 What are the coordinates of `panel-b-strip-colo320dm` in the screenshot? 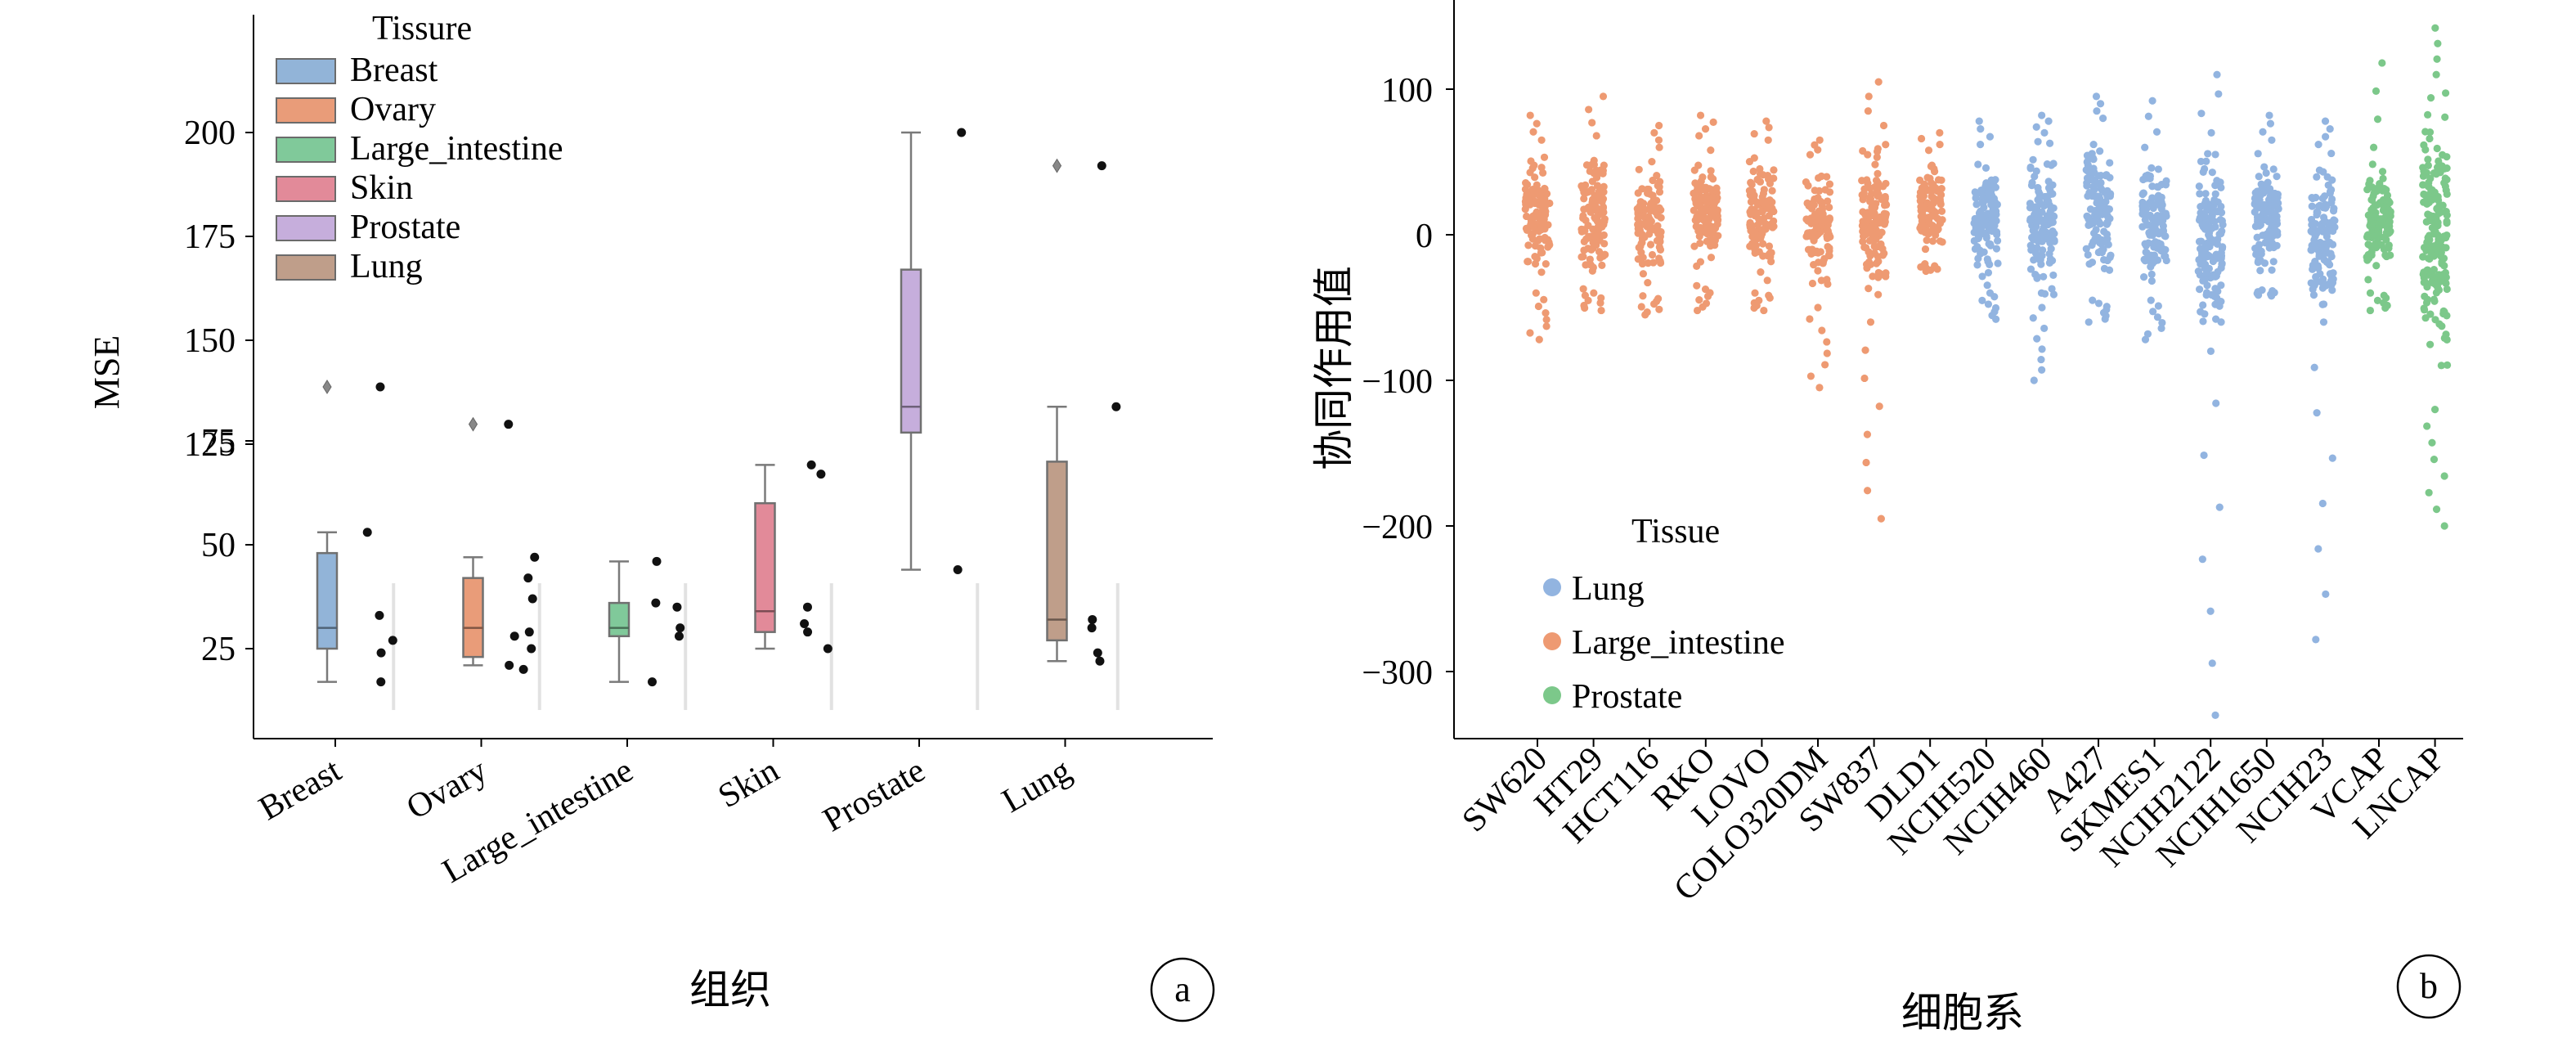 It's located at (1818, 264).